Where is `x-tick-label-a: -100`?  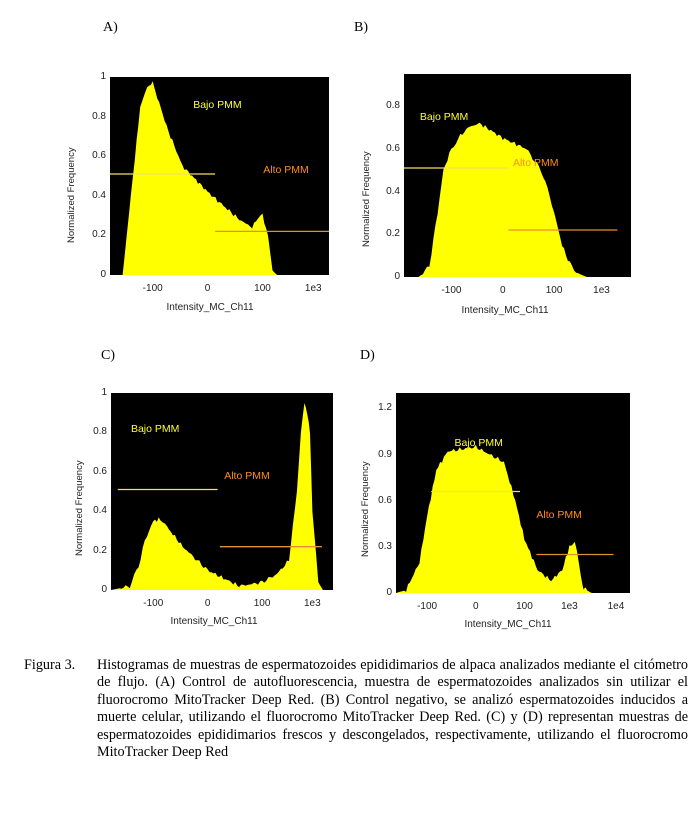
x-tick-label-a: -100 is located at coordinates (152, 288).